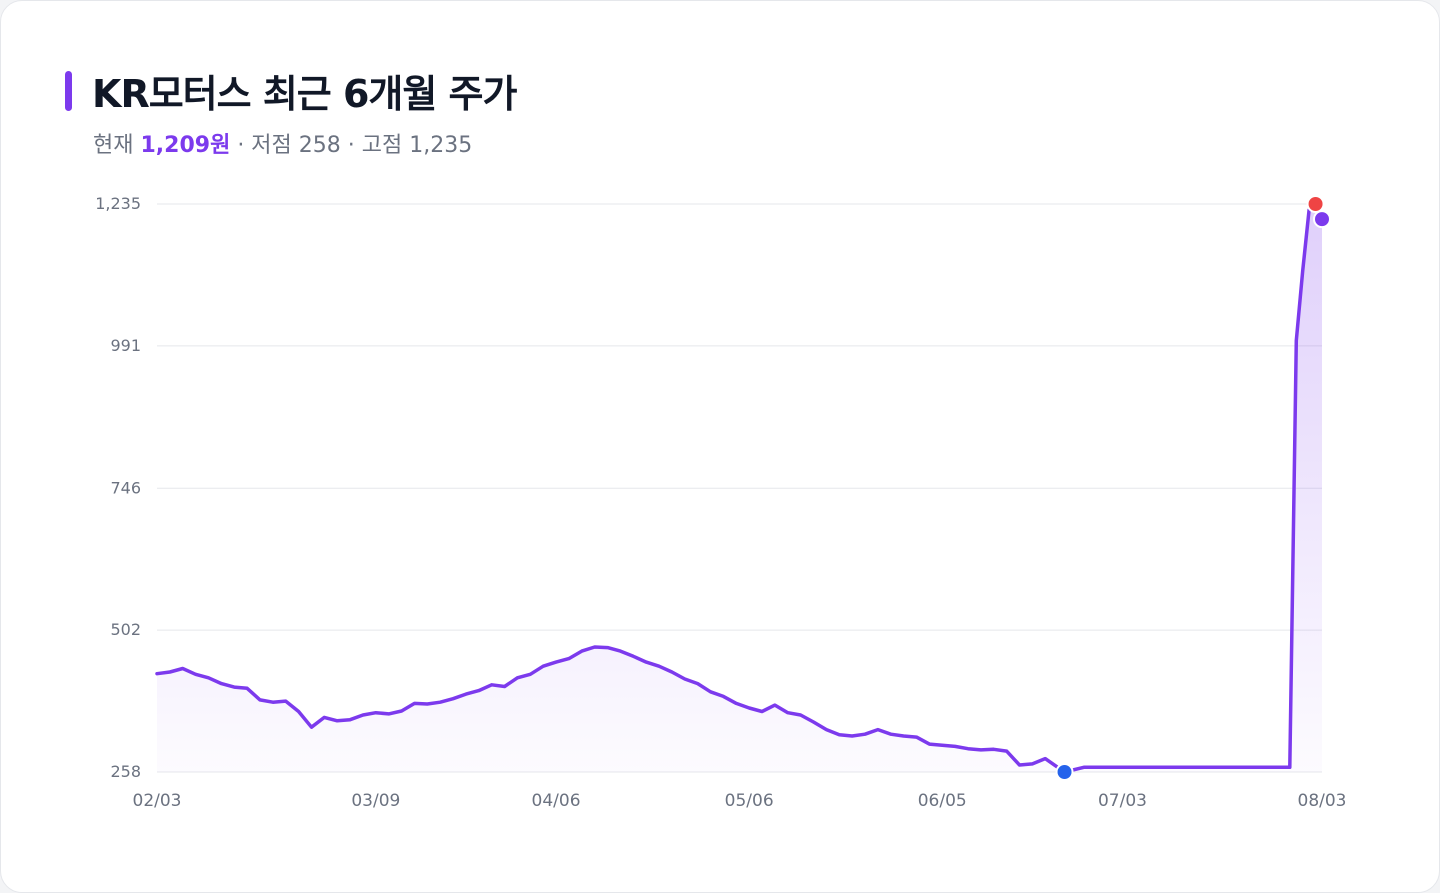  I want to click on y-tick-label: 502, so click(125, 629).